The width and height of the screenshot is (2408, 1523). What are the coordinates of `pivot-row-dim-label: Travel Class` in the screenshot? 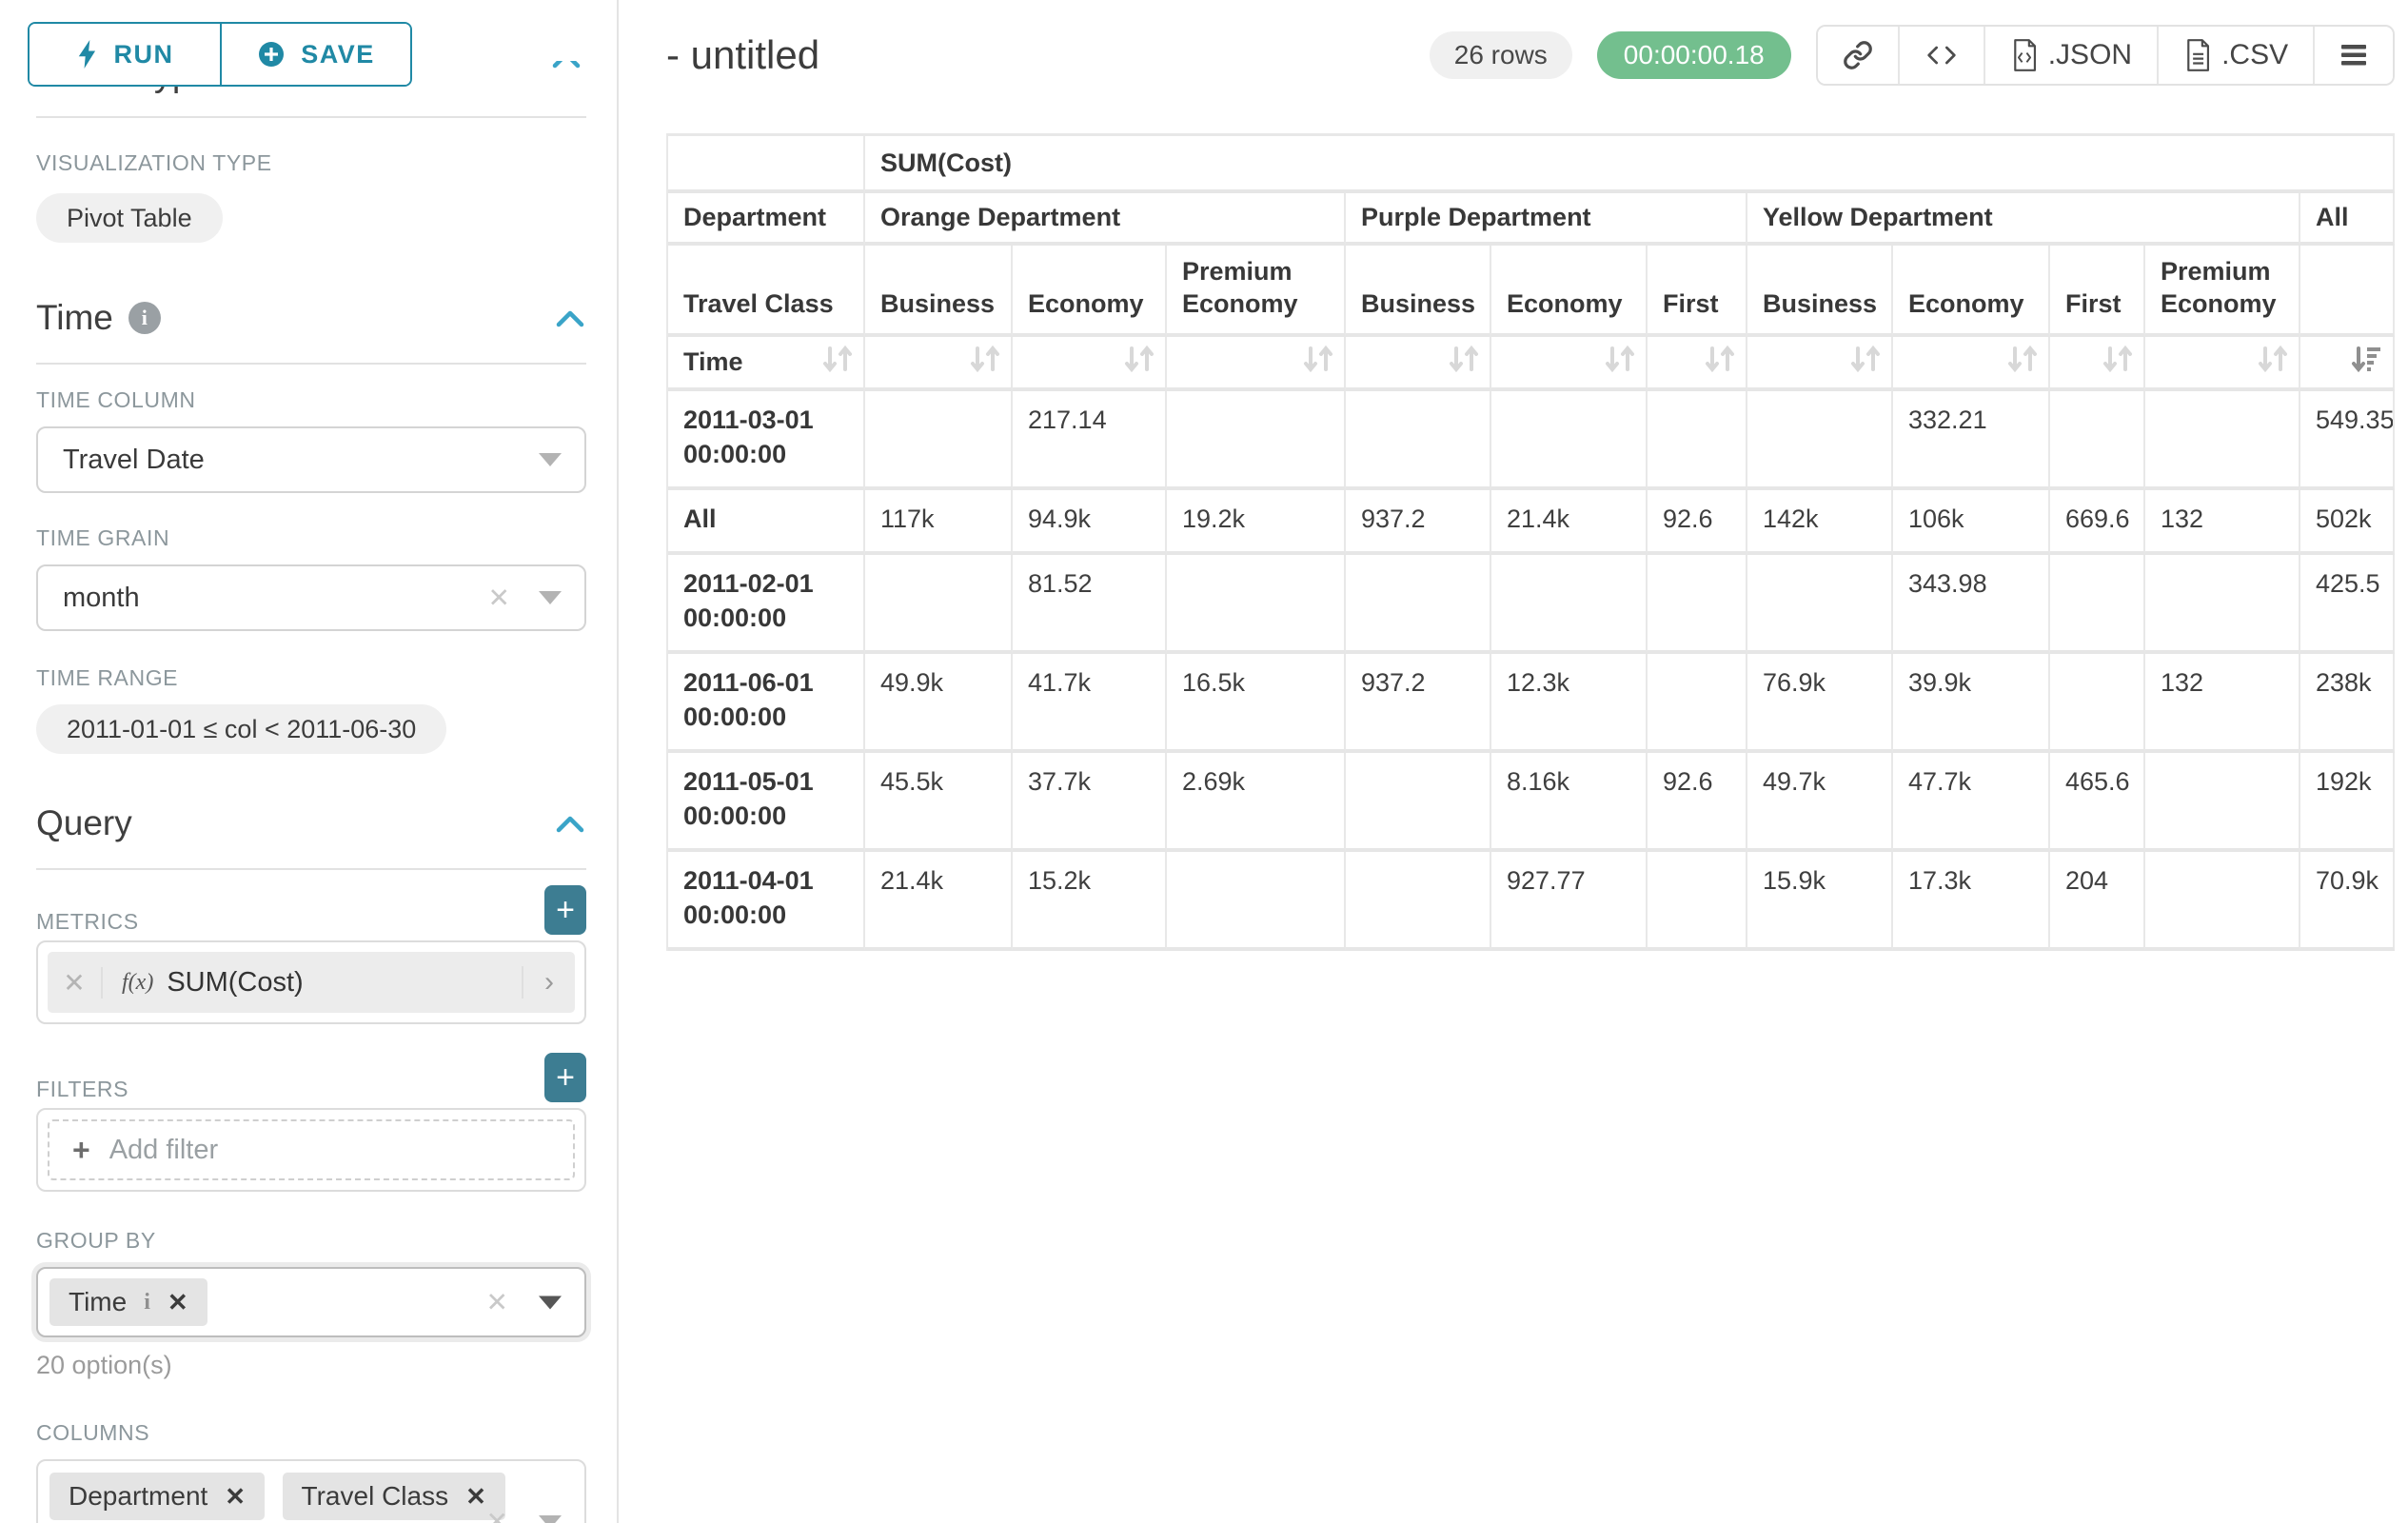 It's located at (766, 292).